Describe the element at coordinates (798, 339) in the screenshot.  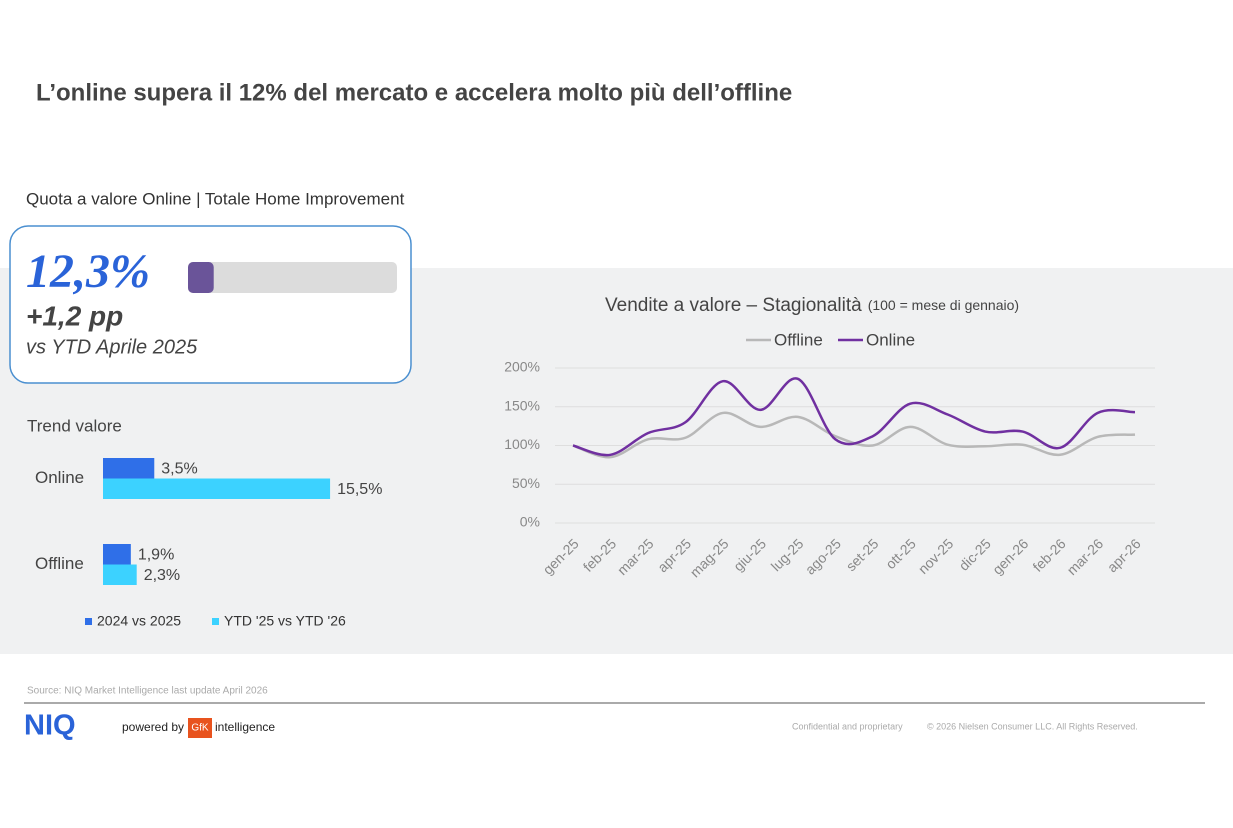
I see `legend-label: Offline` at that location.